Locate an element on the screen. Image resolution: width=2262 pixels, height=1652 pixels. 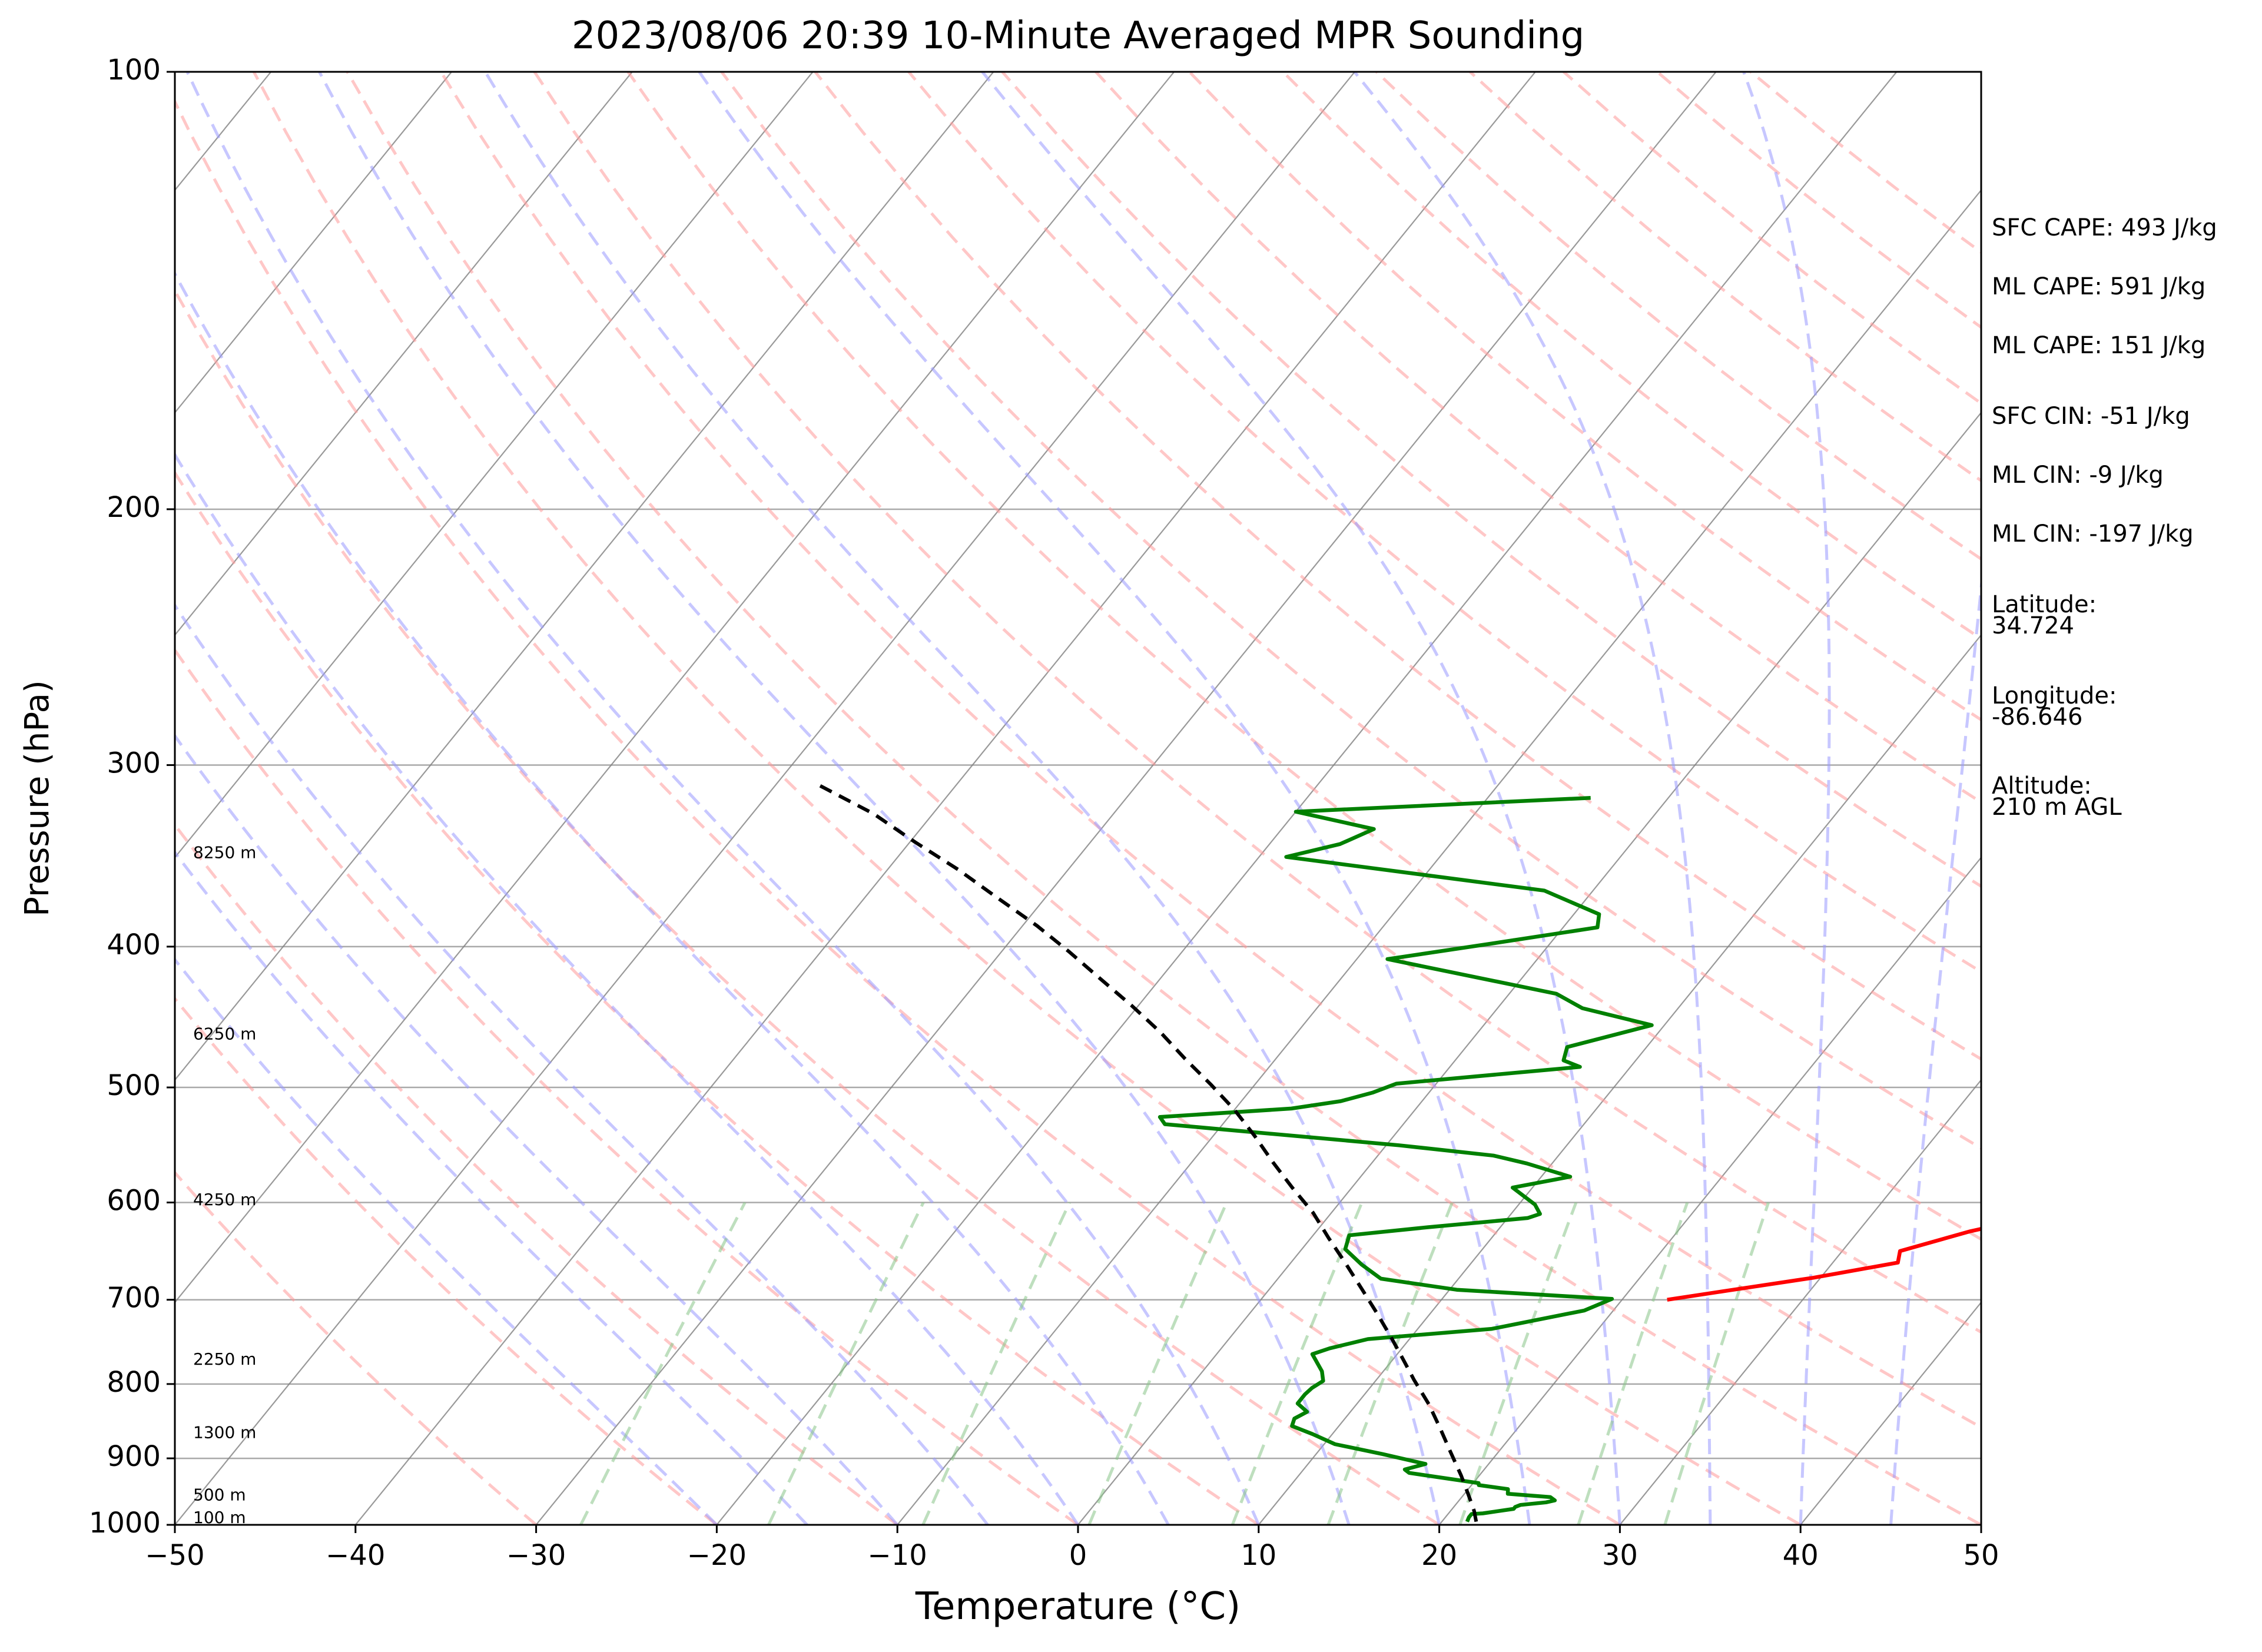
y-tick-label: 300 is located at coordinates (134, 763).